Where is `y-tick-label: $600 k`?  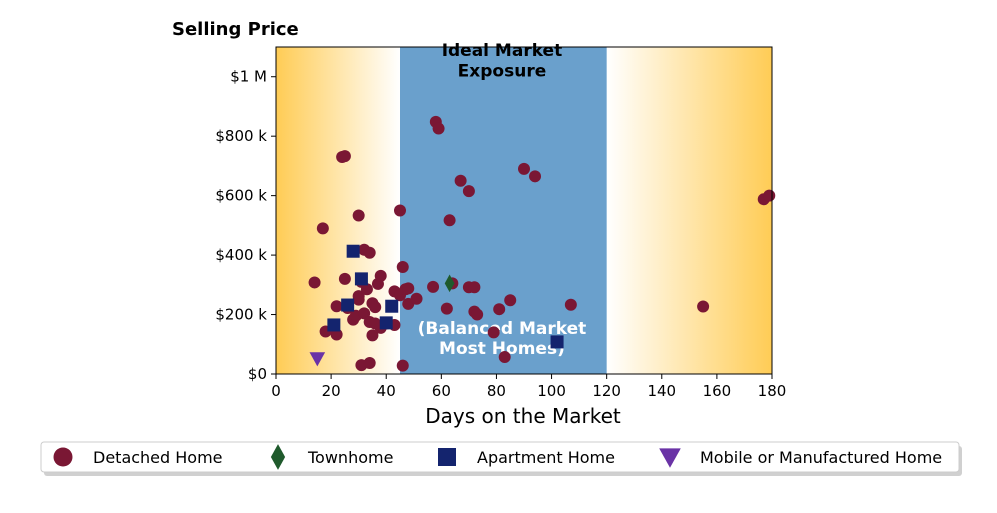
y-tick-label: $600 k is located at coordinates (241, 196).